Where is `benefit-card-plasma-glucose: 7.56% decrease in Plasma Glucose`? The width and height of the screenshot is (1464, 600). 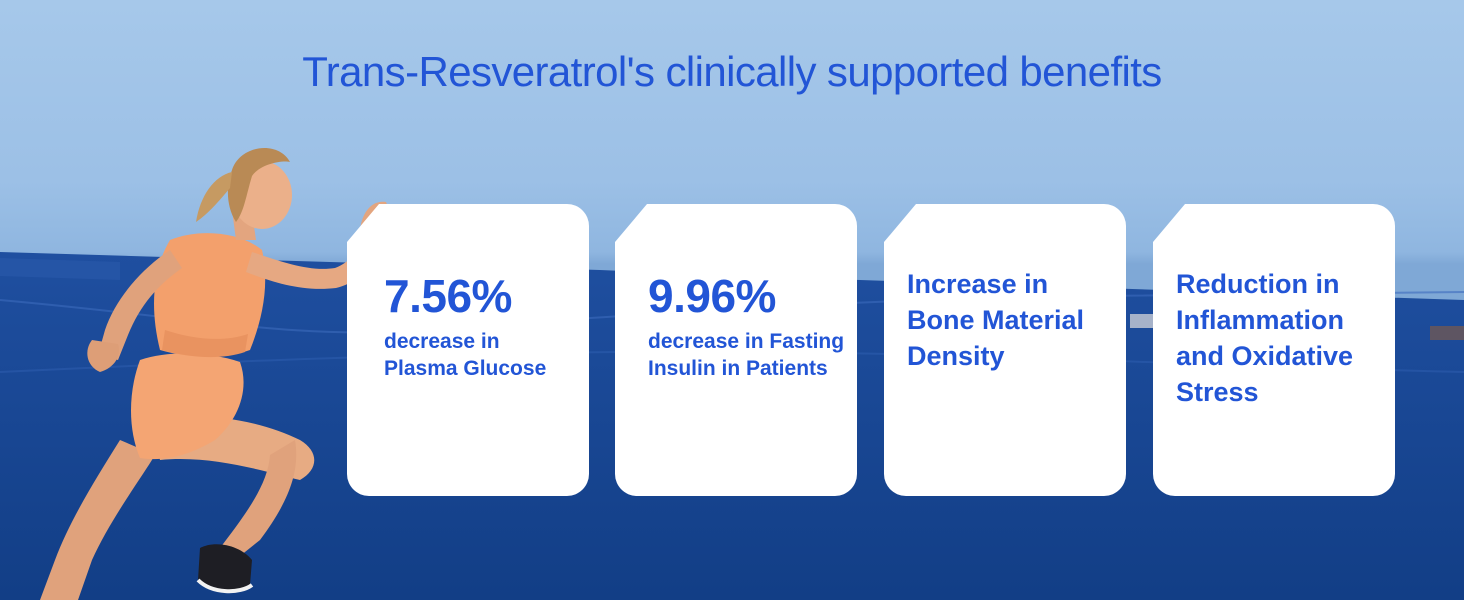
benefit-card-plasma-glucose: 7.56% decrease in Plasma Glucose is located at coordinates (468, 350).